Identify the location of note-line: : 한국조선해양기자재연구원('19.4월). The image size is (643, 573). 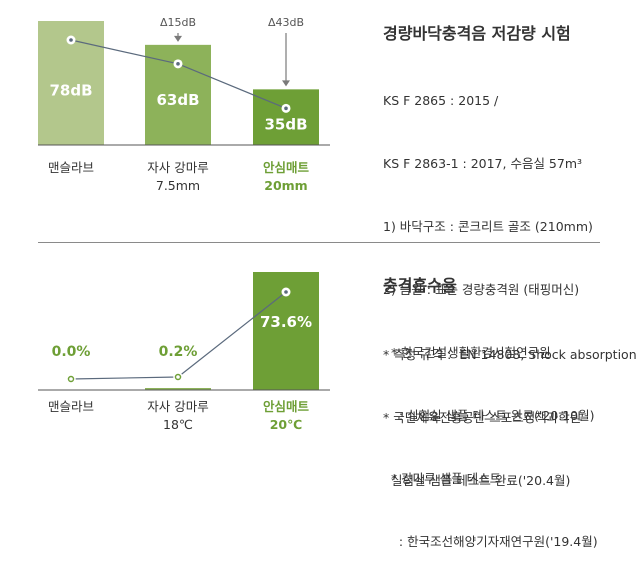
(490, 541).